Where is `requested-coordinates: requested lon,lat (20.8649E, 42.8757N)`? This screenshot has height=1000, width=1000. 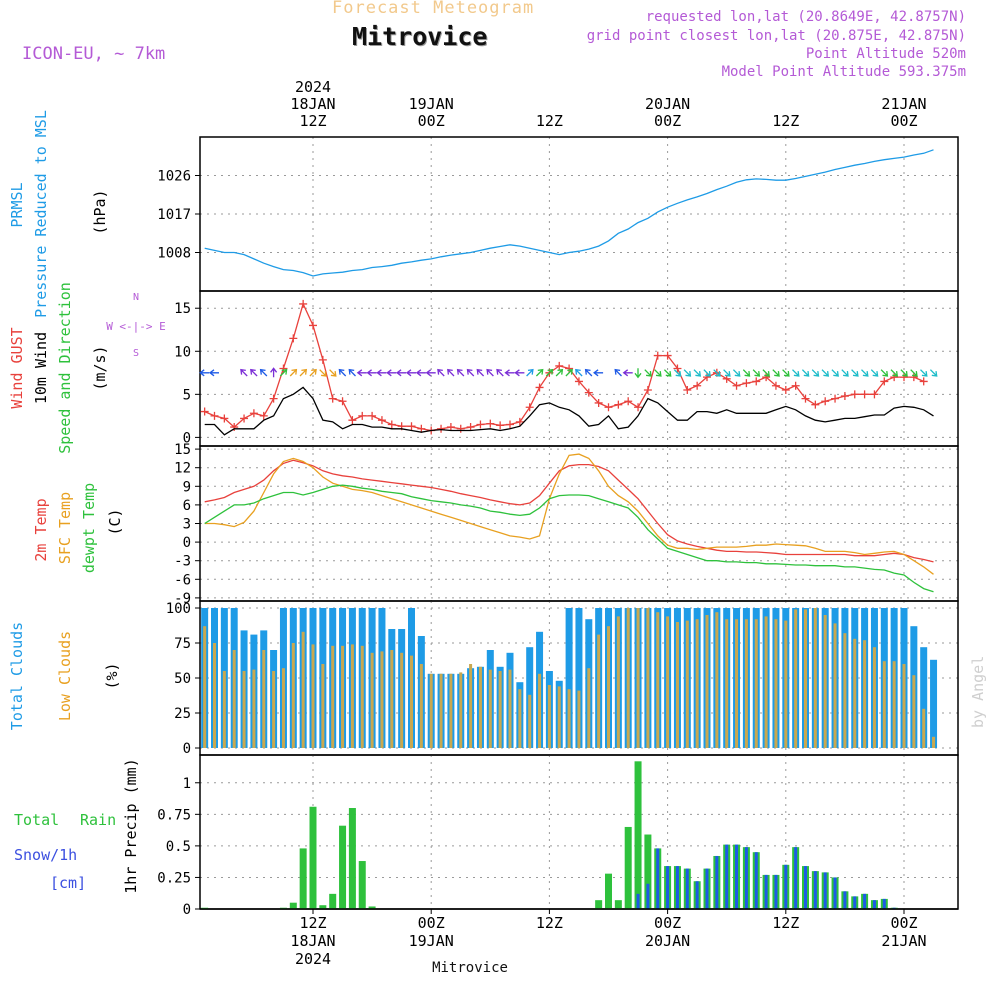
requested-coordinates: requested lon,lat (20.8649E, 42.8757N) is located at coordinates (805, 17).